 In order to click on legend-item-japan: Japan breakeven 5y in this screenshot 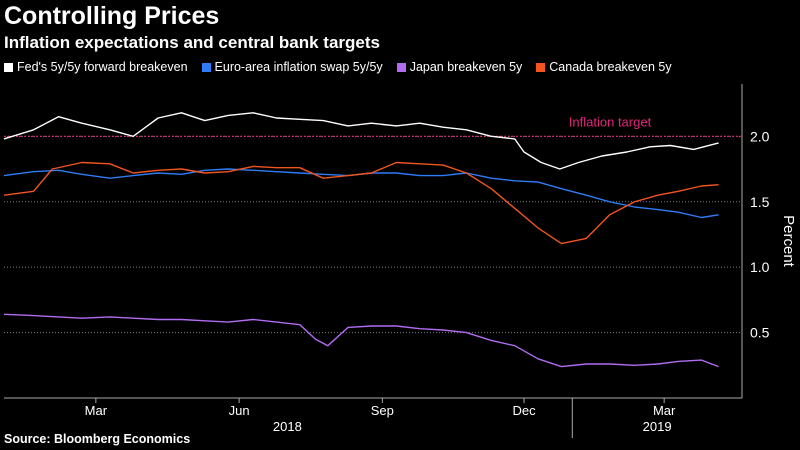, I will do `click(459, 67)`.